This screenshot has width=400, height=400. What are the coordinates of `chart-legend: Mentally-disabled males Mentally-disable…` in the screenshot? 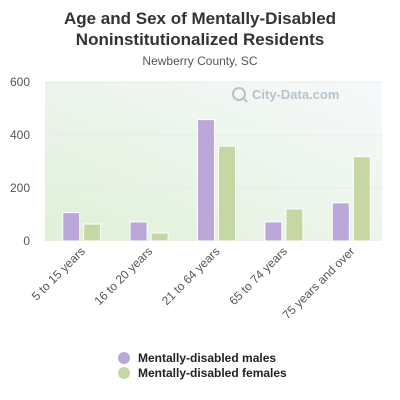 It's located at (202, 365).